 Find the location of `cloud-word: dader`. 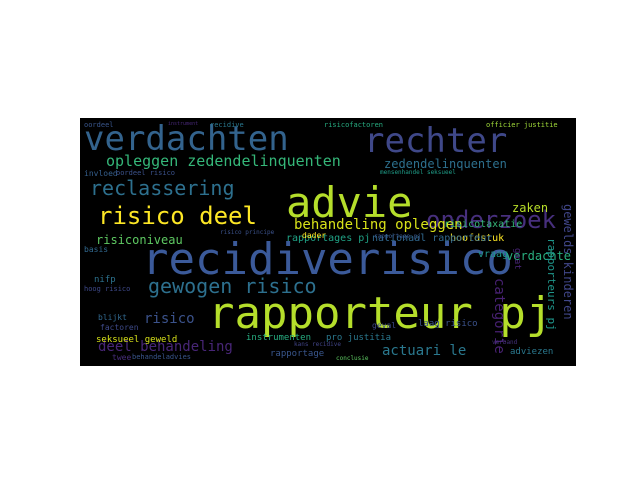

cloud-word: dader is located at coordinates (314, 235).